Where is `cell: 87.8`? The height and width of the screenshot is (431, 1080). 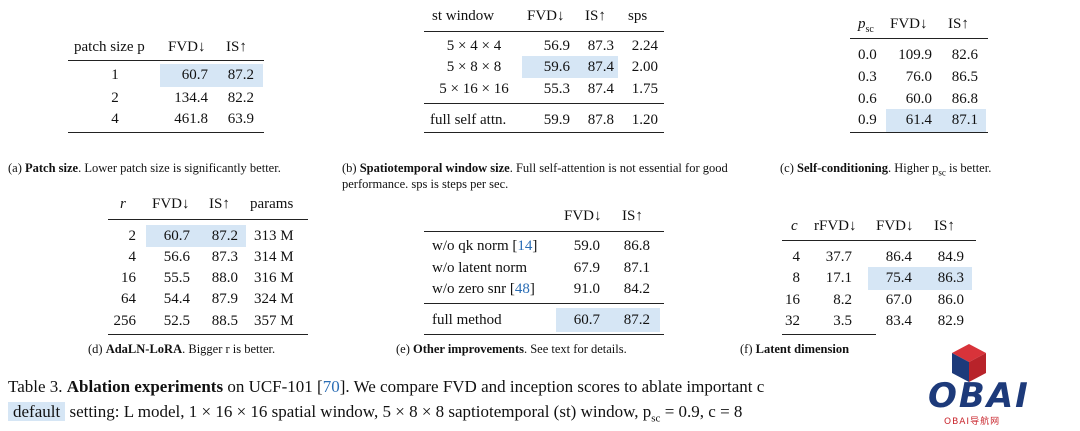
cell: 87.8 is located at coordinates (600, 120).